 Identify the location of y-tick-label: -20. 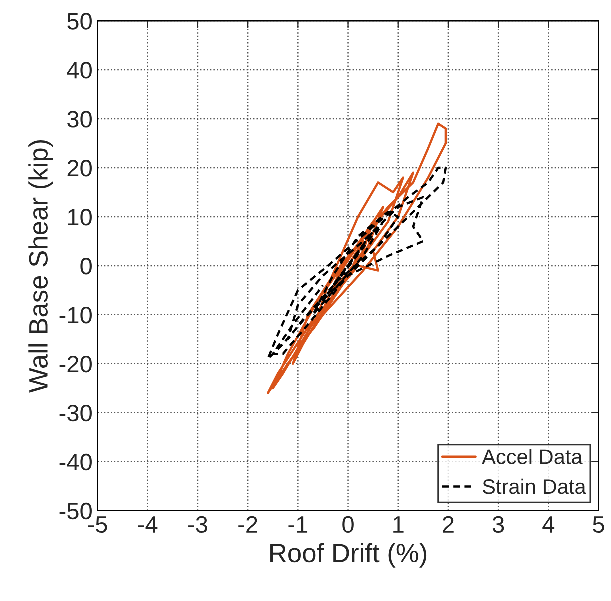
(76, 364).